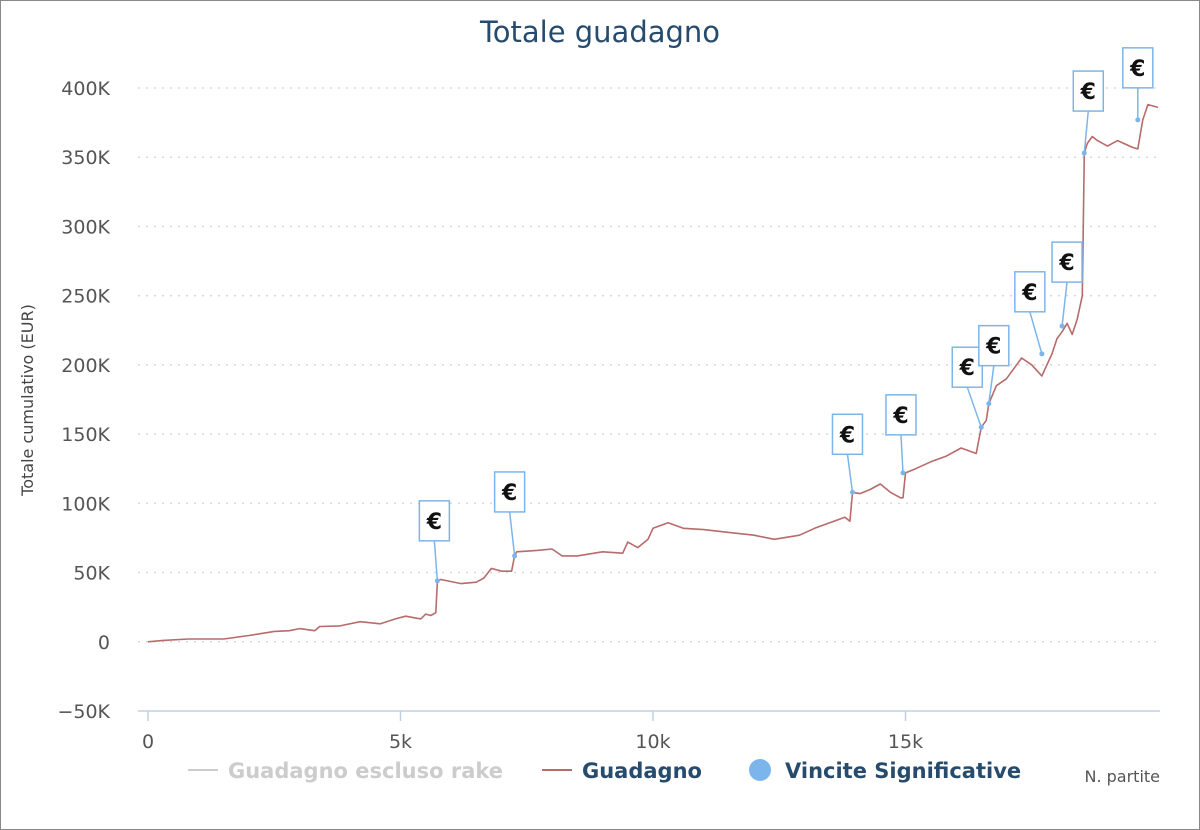  I want to click on x-tick-label: 5k, so click(400, 742).